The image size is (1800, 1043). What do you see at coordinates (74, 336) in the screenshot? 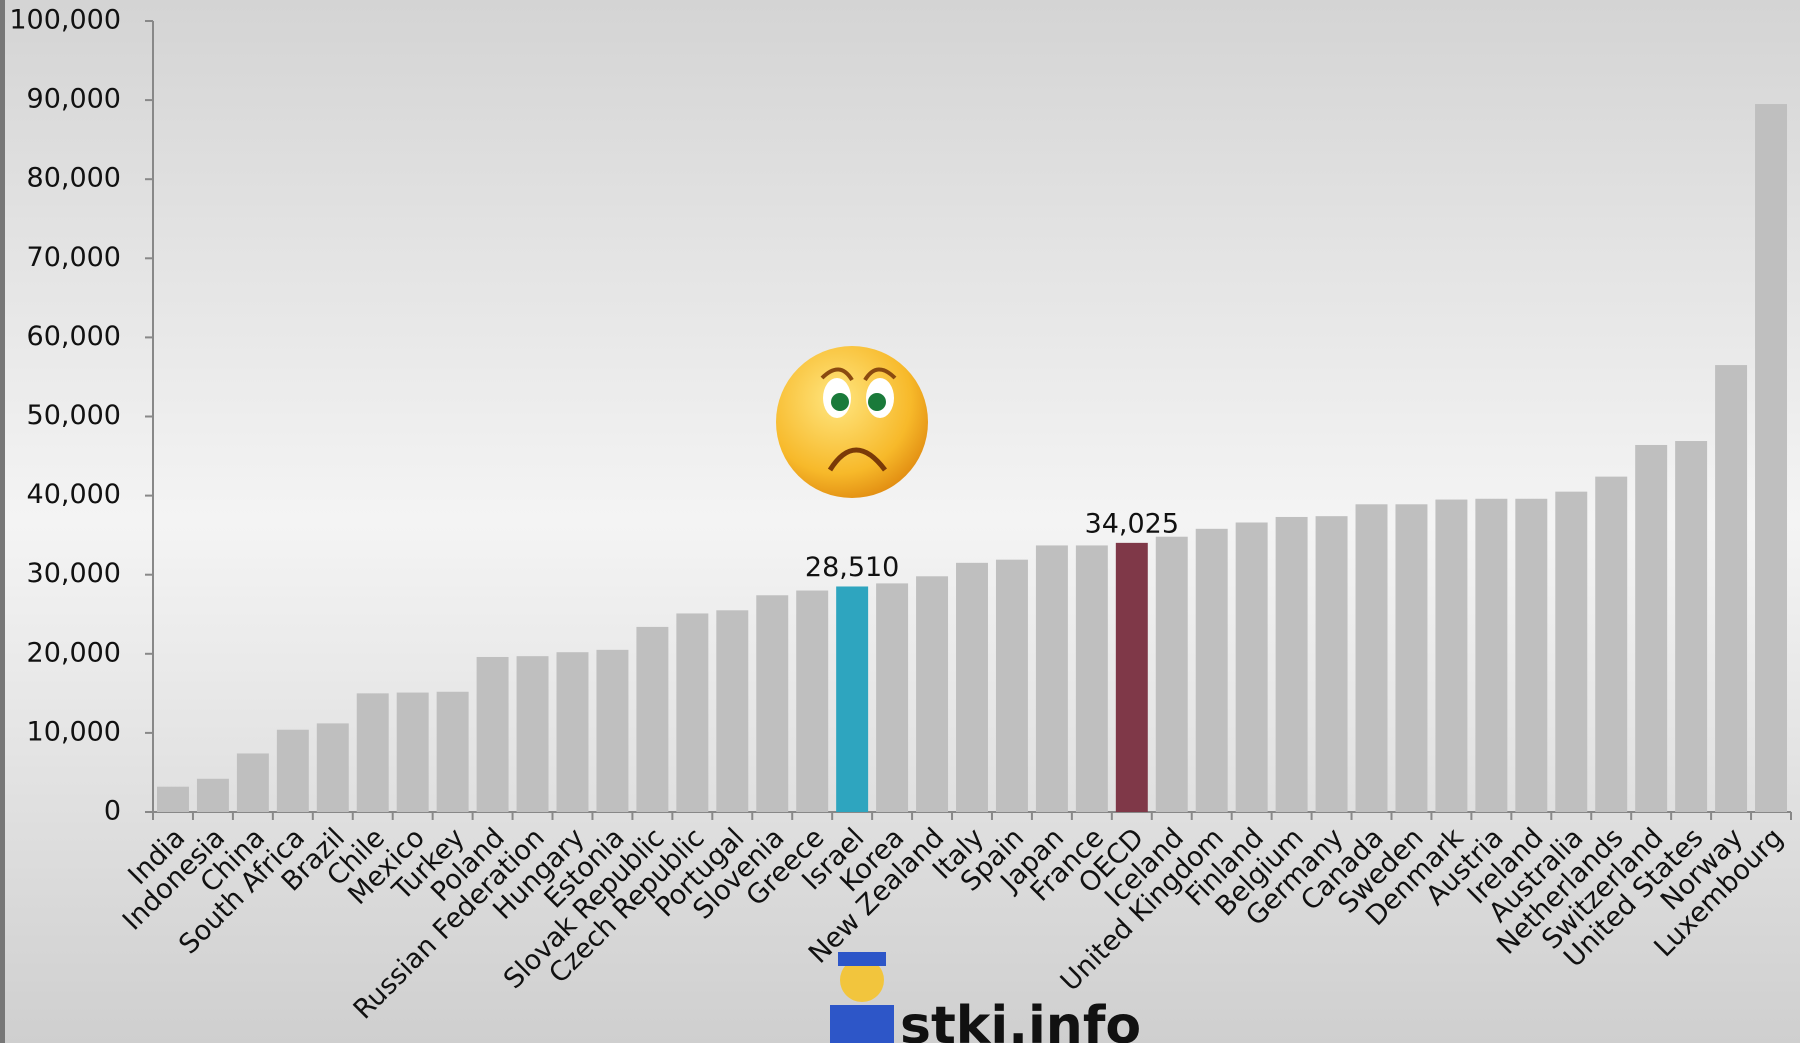
I see `y-tick-label: 60,000` at bounding box center [74, 336].